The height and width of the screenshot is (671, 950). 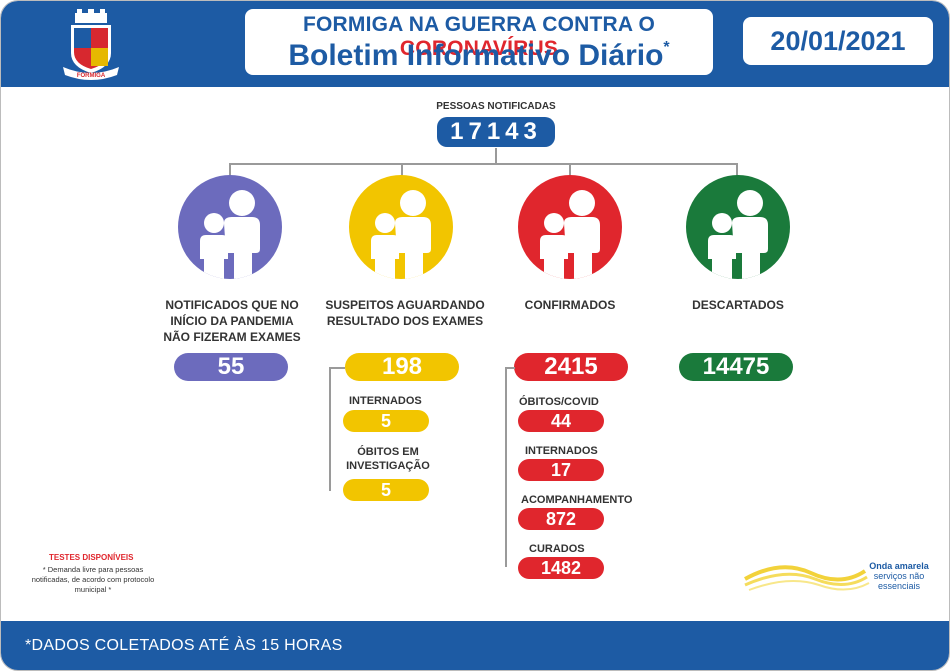 What do you see at coordinates (736, 367) in the screenshot?
I see `category-value: 14475` at bounding box center [736, 367].